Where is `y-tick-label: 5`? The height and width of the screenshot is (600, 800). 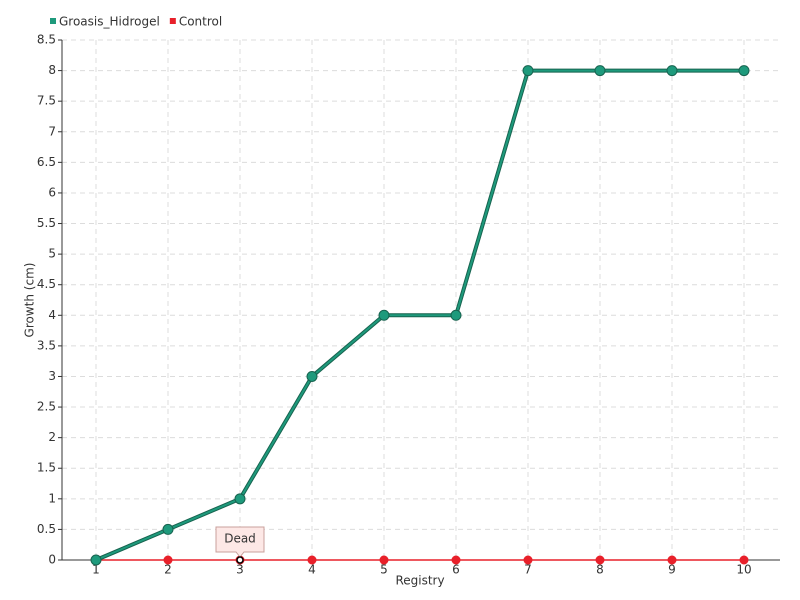
y-tick-label: 5 is located at coordinates (52, 254).